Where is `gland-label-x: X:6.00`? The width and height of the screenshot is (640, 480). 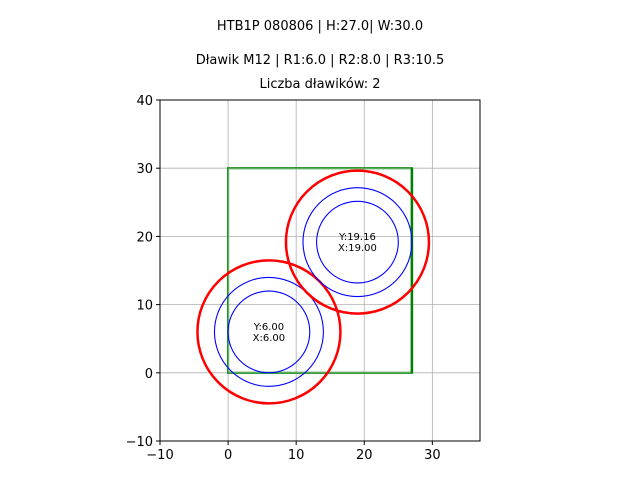
gland-label-x: X:6.00 is located at coordinates (269, 338).